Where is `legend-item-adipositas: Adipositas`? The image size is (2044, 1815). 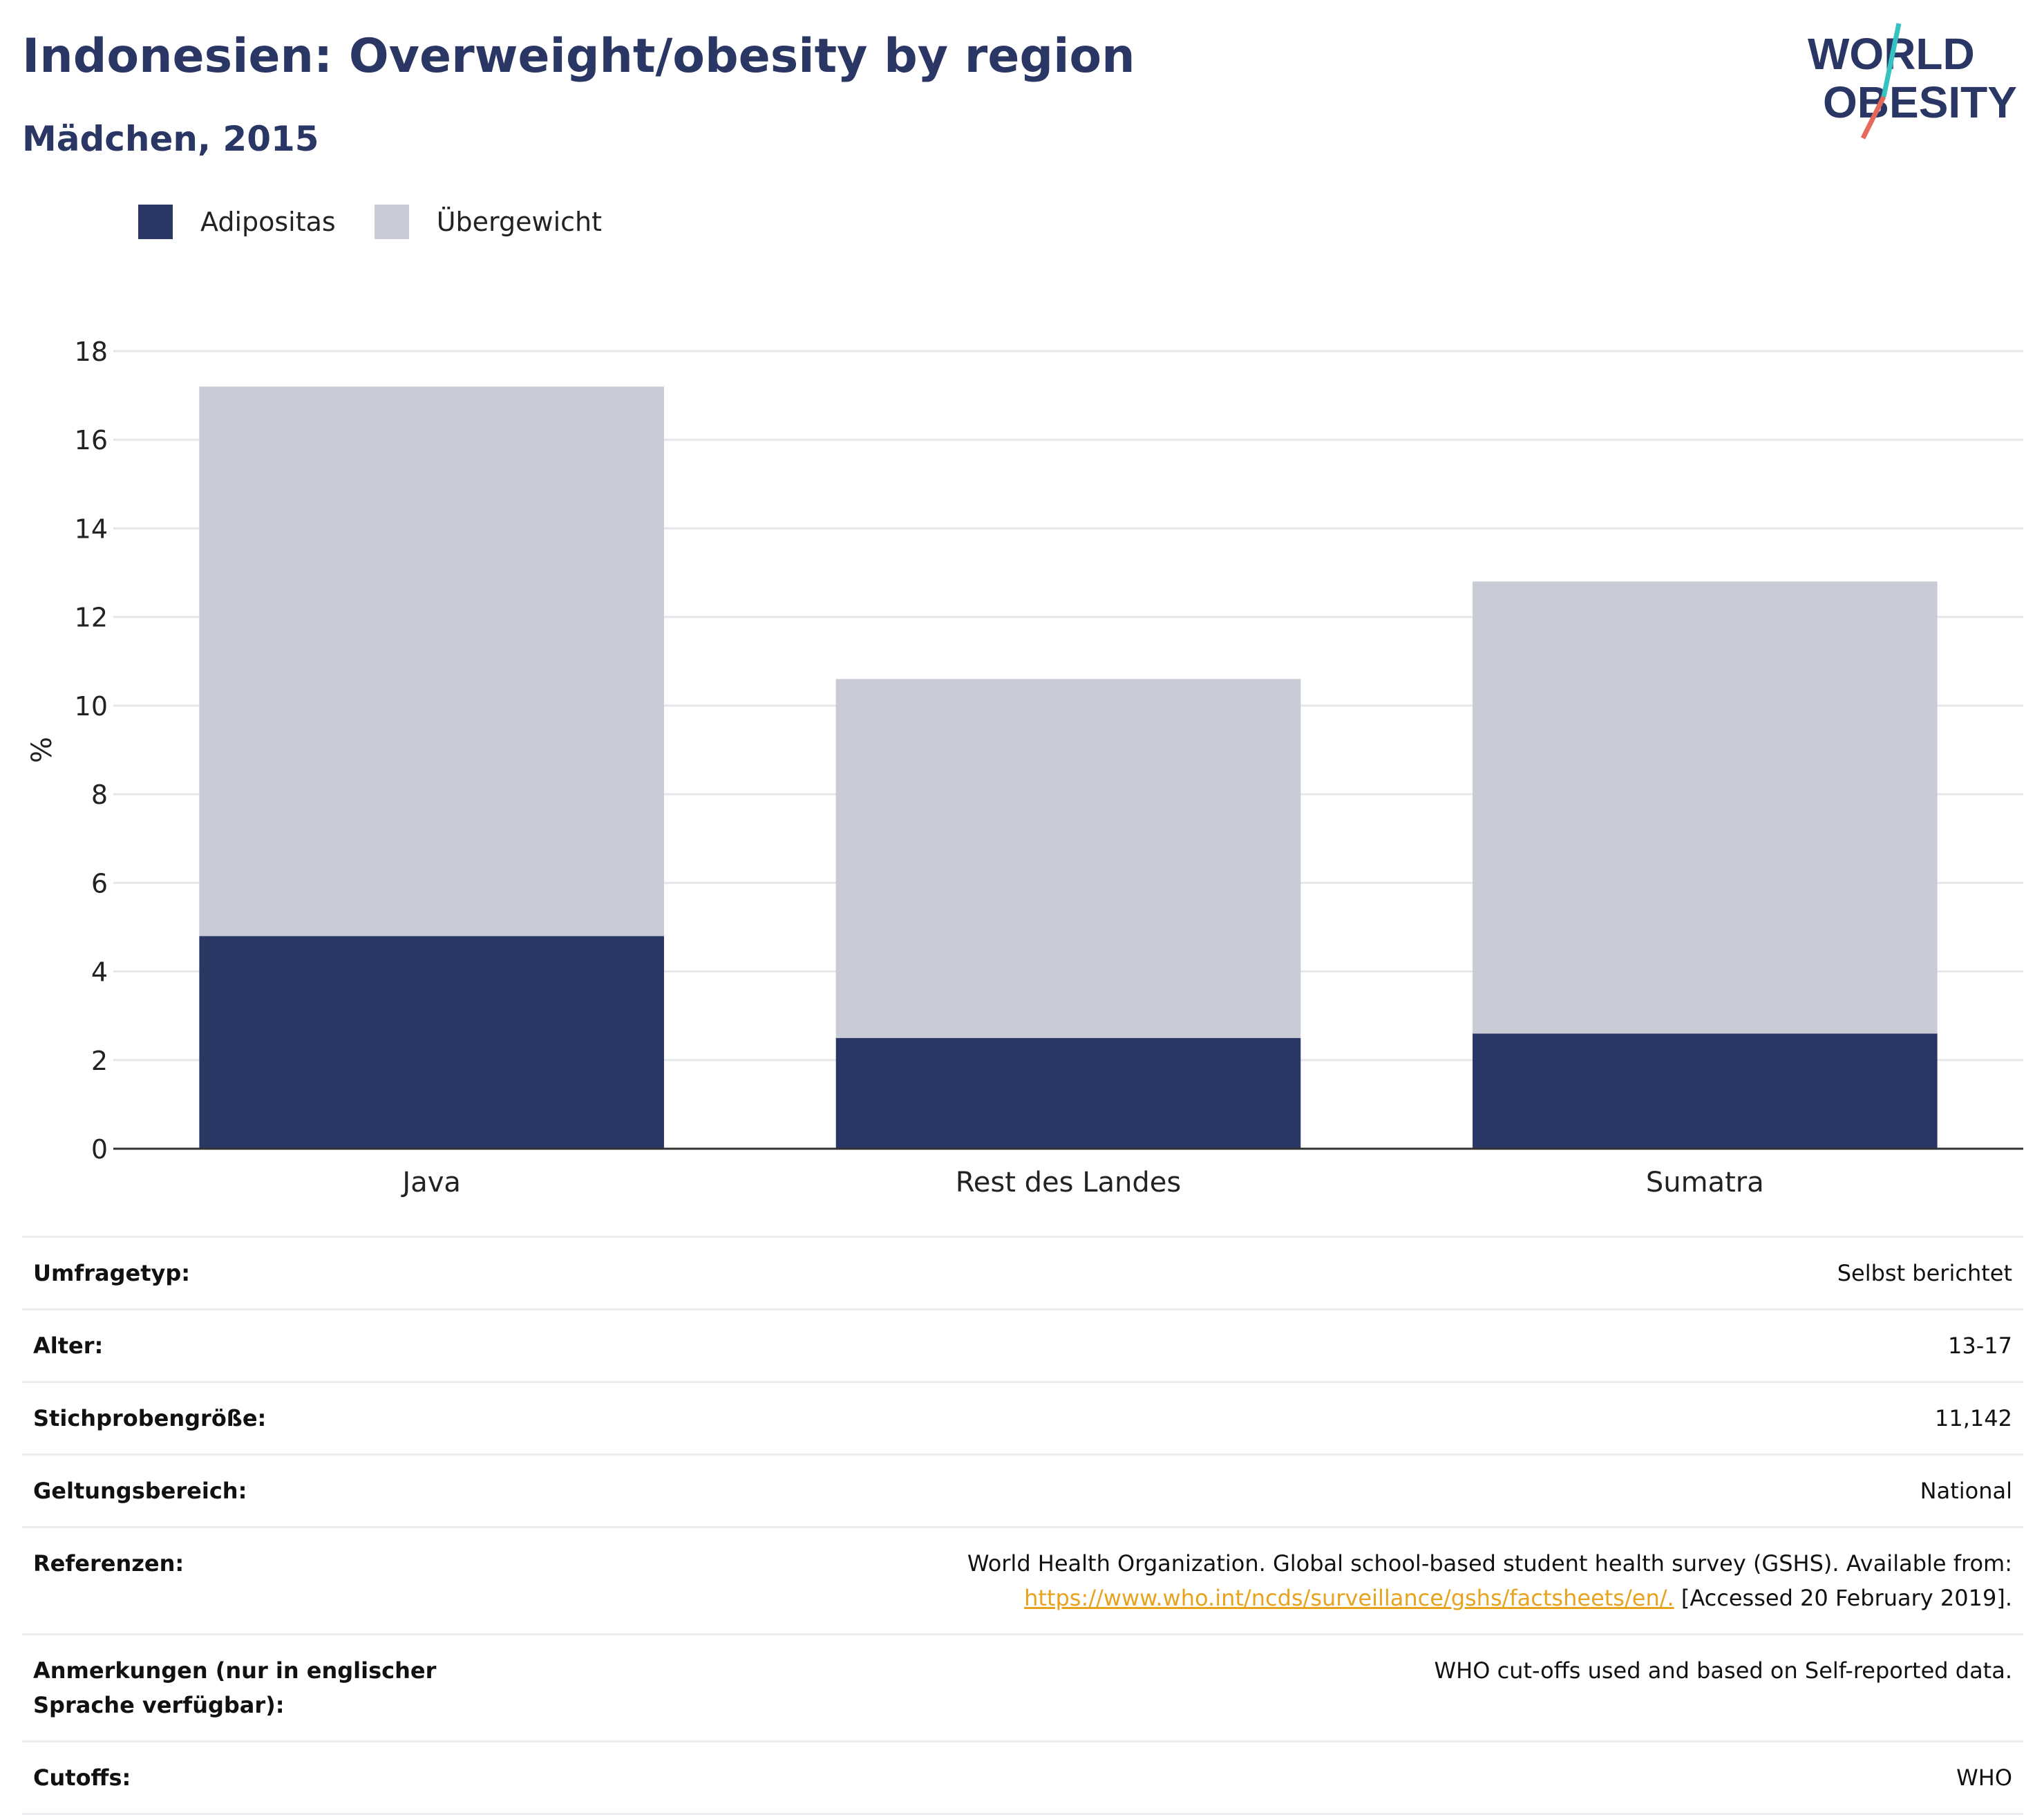
legend-item-adipositas: Adipositas is located at coordinates (237, 222).